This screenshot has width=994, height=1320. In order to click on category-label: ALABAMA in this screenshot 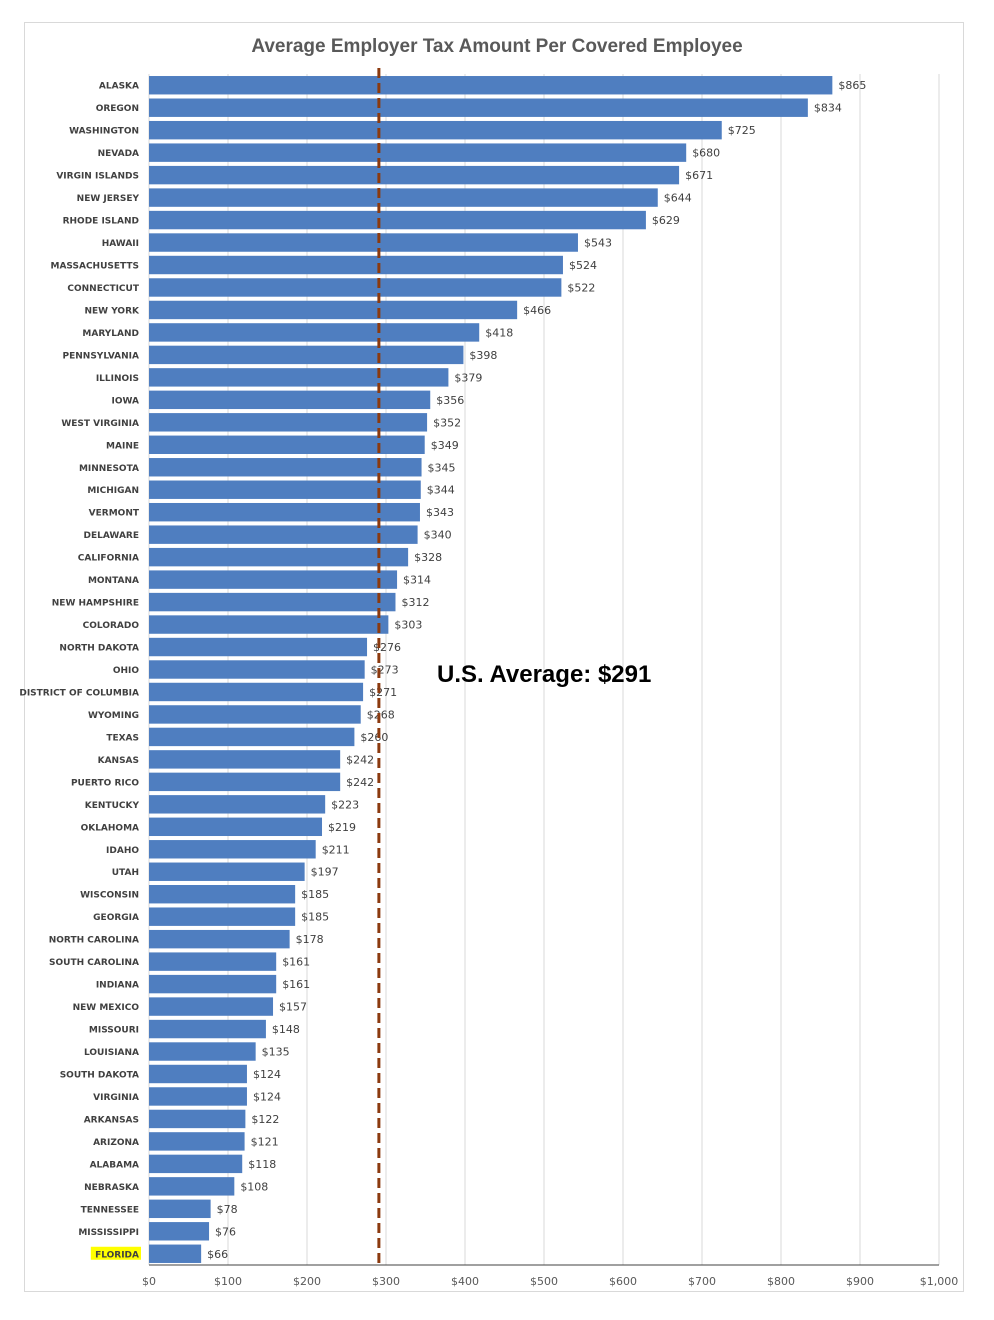, I will do `click(114, 1165)`.